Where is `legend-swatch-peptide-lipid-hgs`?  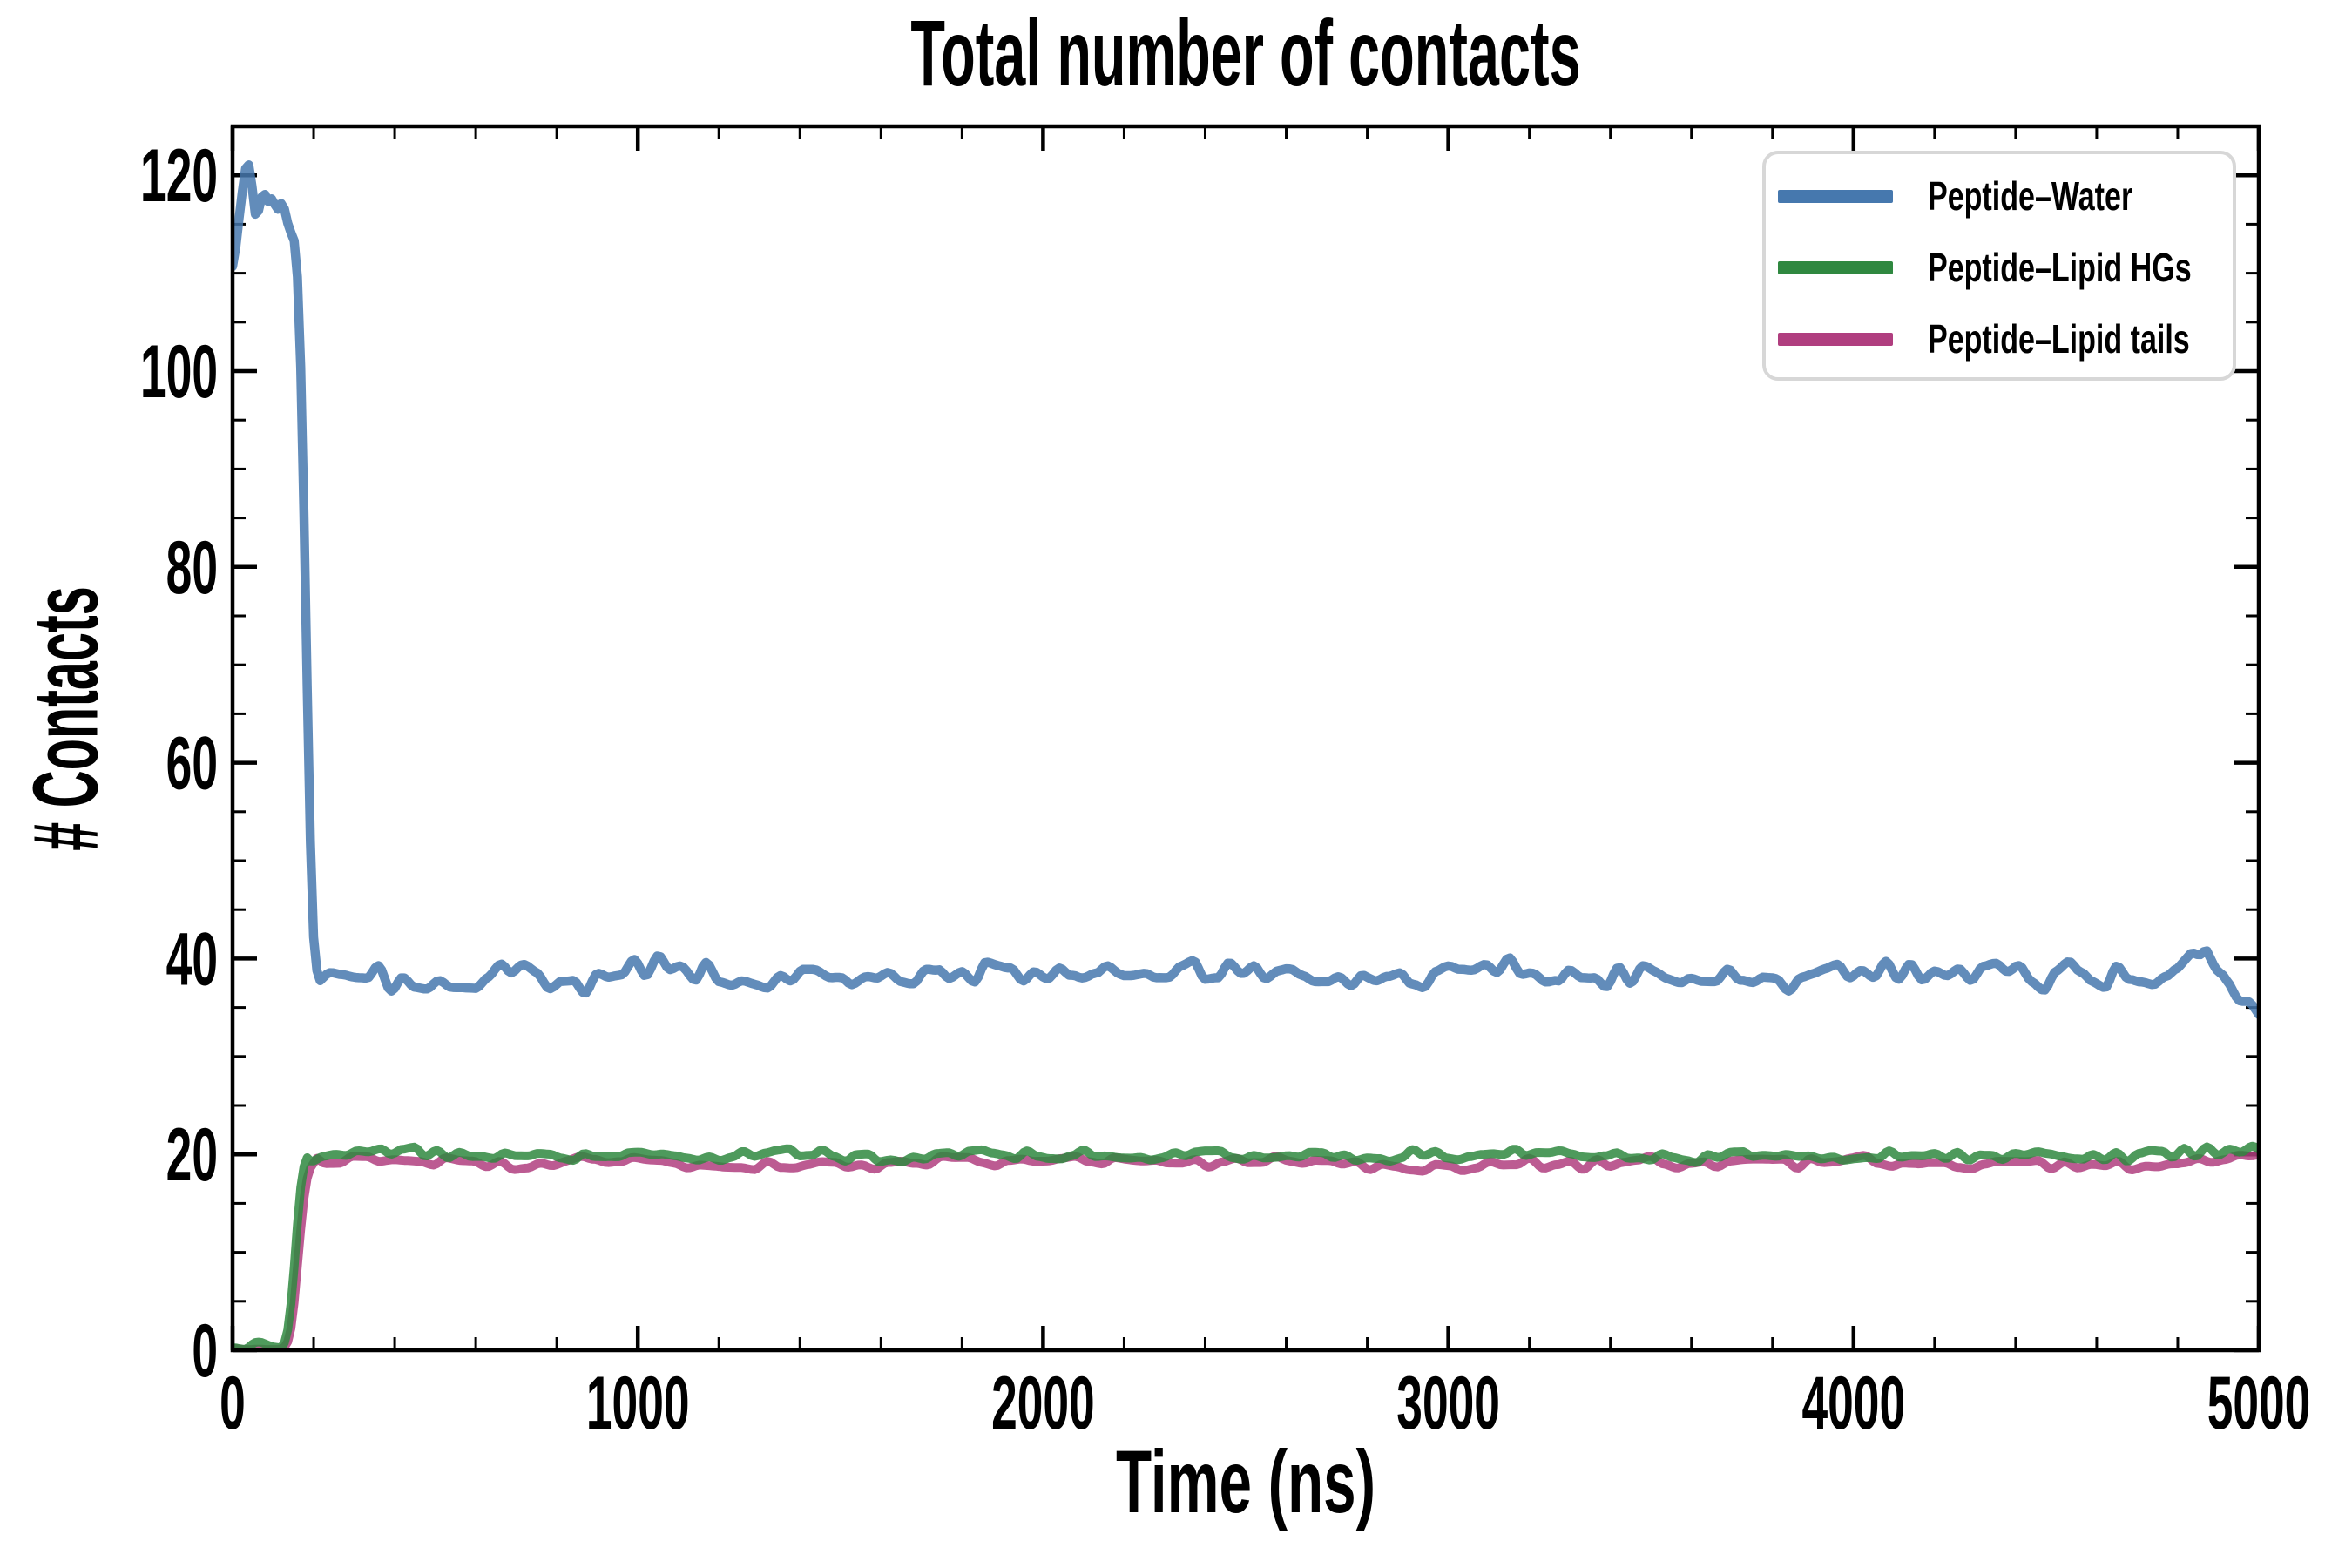
legend-swatch-peptide-lipid-hgs is located at coordinates (1836, 267).